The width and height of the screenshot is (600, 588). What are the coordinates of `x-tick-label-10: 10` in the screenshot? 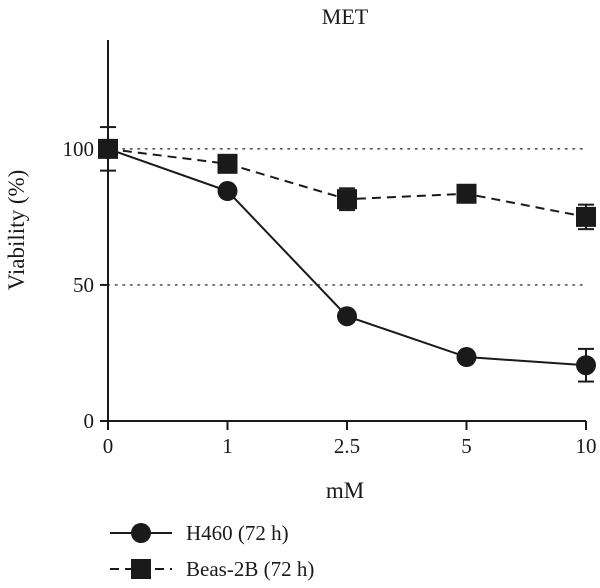 It's located at (586, 446).